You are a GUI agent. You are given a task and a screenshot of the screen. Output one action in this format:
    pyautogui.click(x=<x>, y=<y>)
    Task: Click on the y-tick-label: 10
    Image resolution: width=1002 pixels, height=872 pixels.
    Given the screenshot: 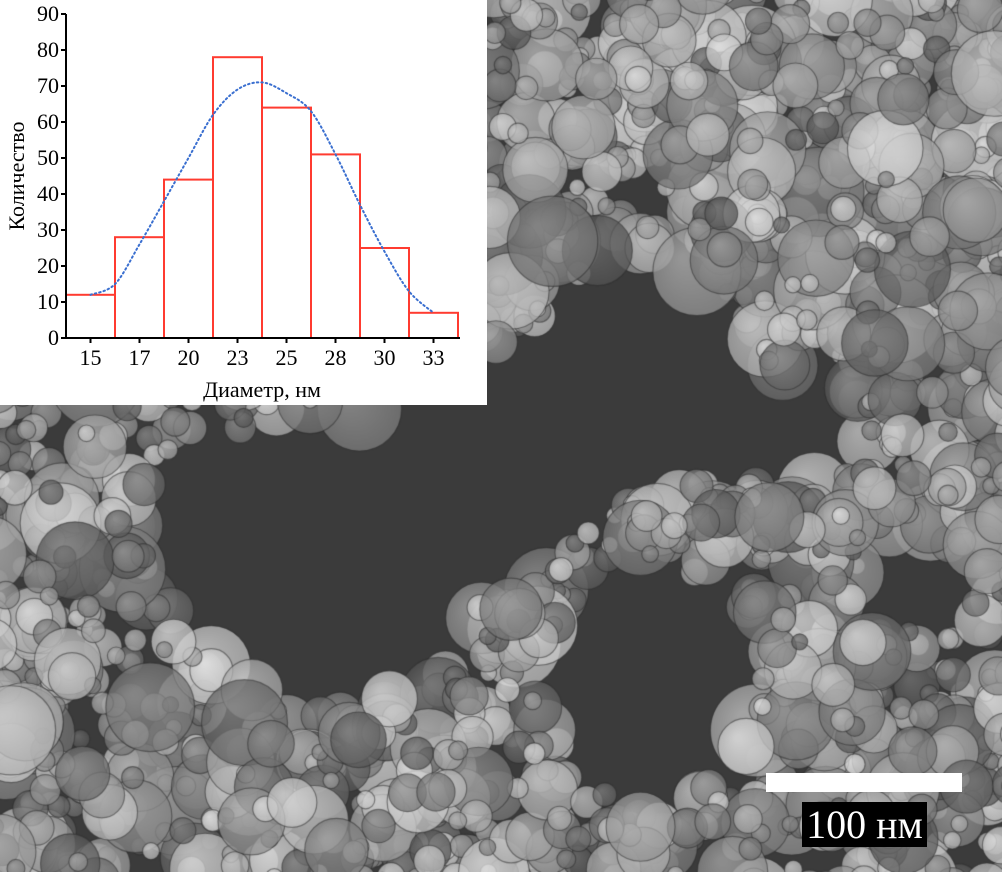 What is the action you would take?
    pyautogui.click(x=48, y=301)
    